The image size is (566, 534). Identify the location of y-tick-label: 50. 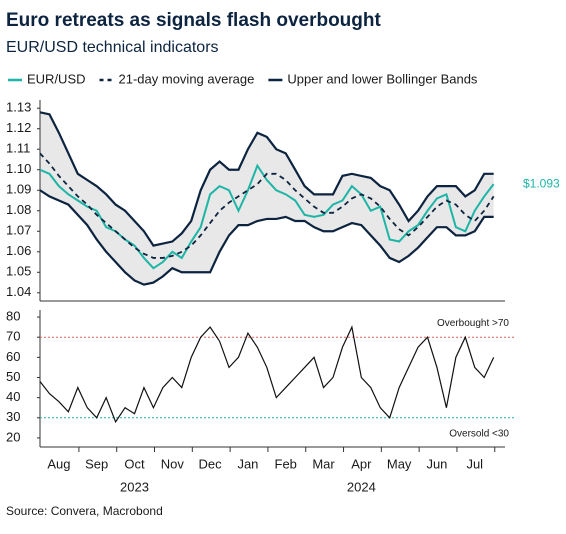
(13, 376).